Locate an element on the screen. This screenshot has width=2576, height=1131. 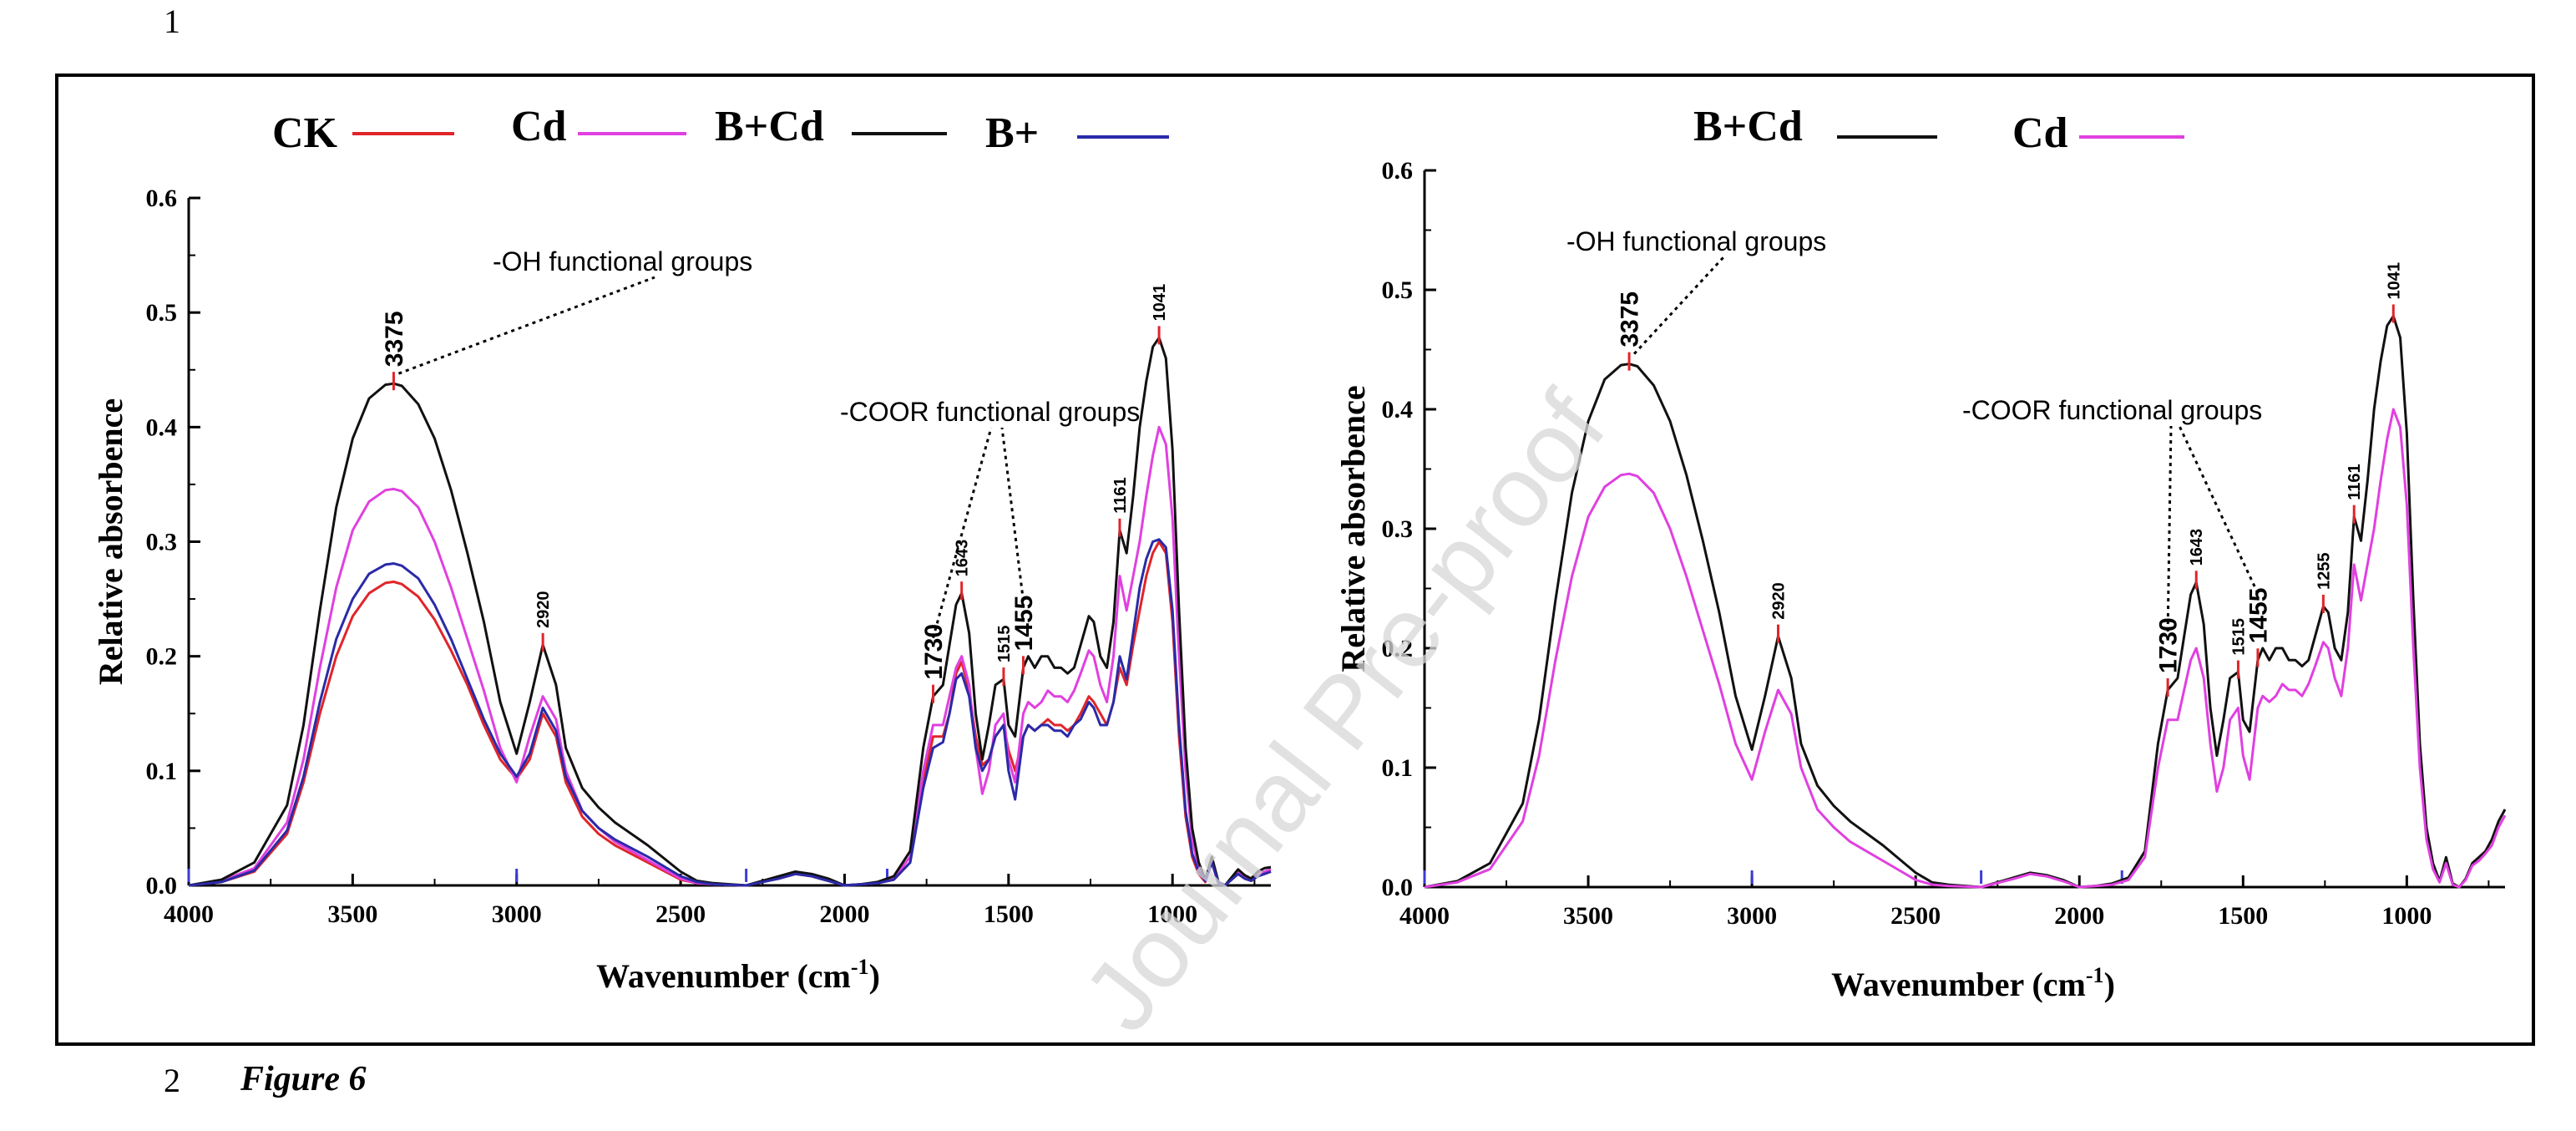
right-peak-label: 1515 is located at coordinates (2238, 637).